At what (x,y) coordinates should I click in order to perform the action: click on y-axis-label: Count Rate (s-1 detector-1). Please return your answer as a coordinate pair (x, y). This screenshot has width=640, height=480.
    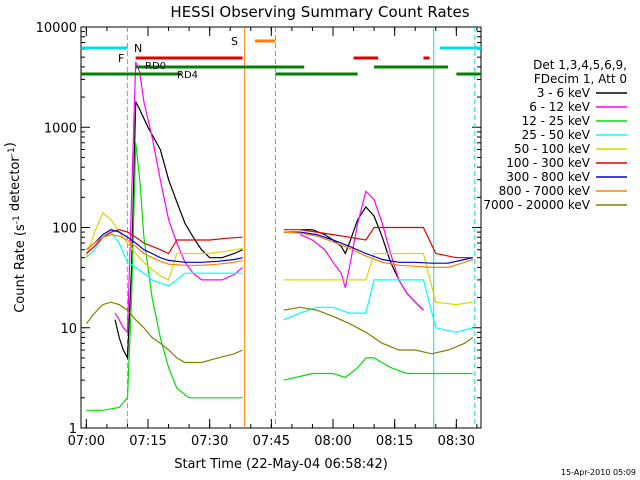
    Looking at the image, I should click on (15, 227).